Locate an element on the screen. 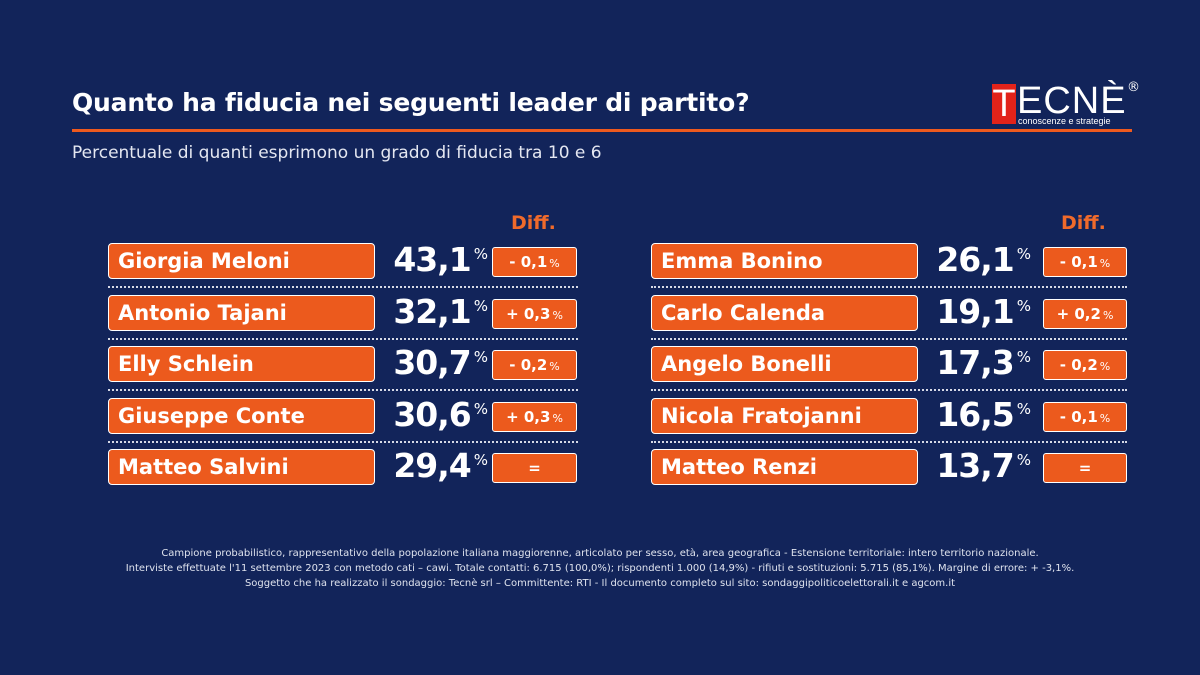  trust-value: 30,7% is located at coordinates (438, 362).